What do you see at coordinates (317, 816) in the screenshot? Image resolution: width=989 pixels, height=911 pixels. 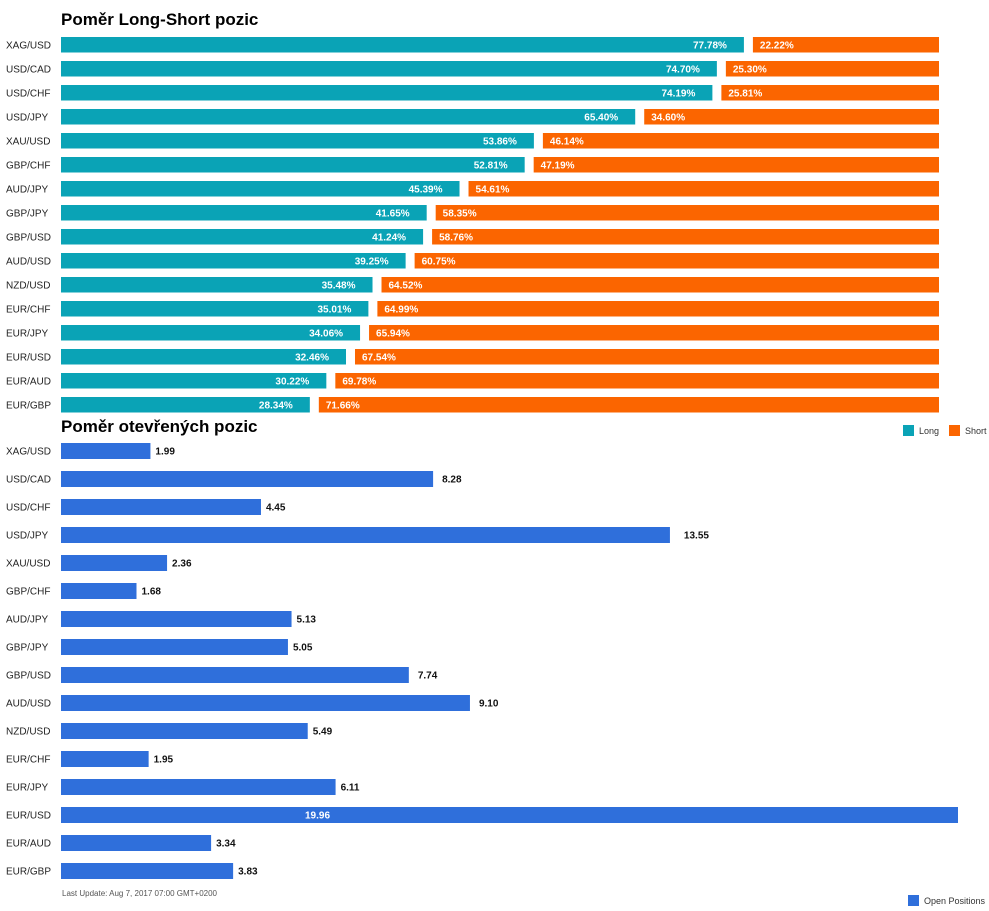 I see `open-positions-value-label-eur-usd: 19.96` at bounding box center [317, 816].